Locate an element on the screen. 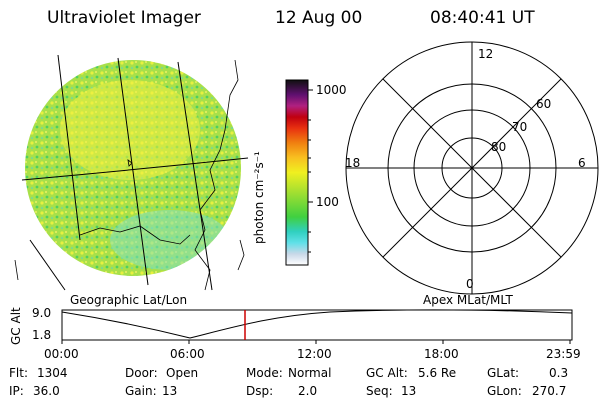  mlat-label-70: 70 is located at coordinates (520, 127).